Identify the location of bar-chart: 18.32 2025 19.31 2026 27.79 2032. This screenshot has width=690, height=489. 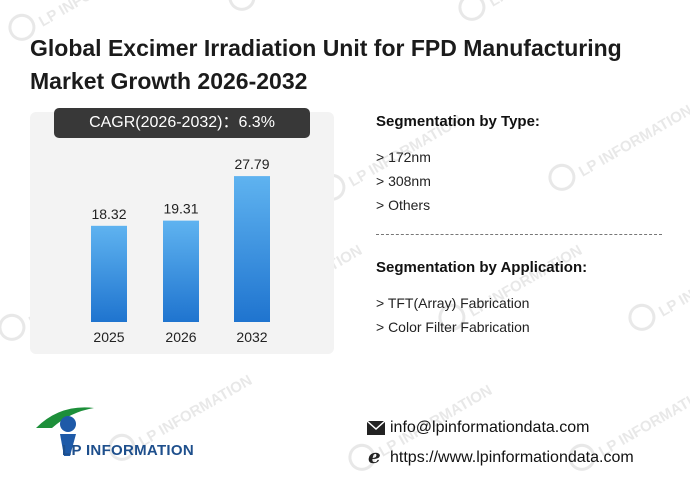
(180, 250).